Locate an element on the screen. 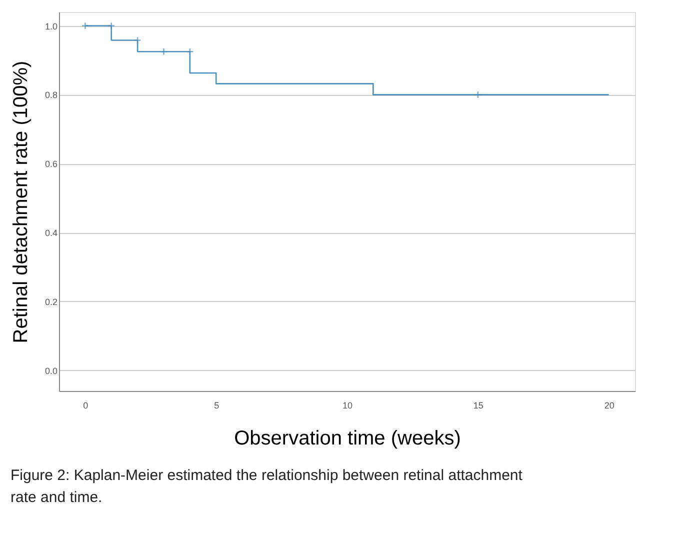 The image size is (675, 539). x-tick-label: 10 is located at coordinates (347, 405).